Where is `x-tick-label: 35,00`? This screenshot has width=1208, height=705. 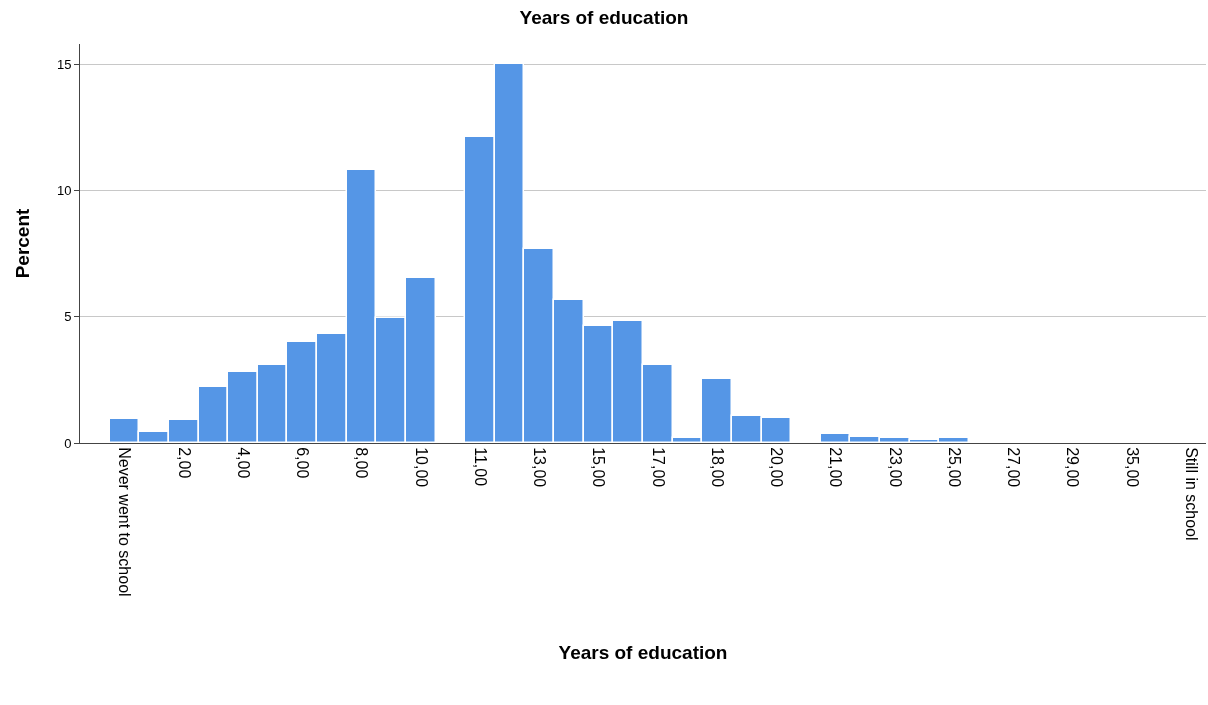
x-tick-label: 35,00 is located at coordinates (1132, 467).